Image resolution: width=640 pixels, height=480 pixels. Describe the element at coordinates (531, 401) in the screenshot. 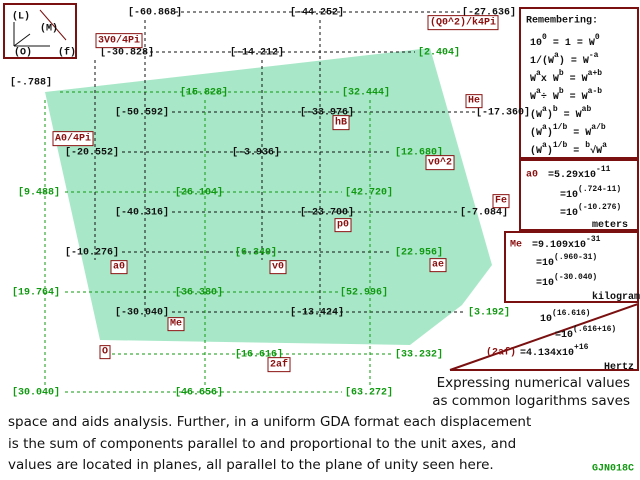

I see `caption-line: as common logarithms saves` at that location.